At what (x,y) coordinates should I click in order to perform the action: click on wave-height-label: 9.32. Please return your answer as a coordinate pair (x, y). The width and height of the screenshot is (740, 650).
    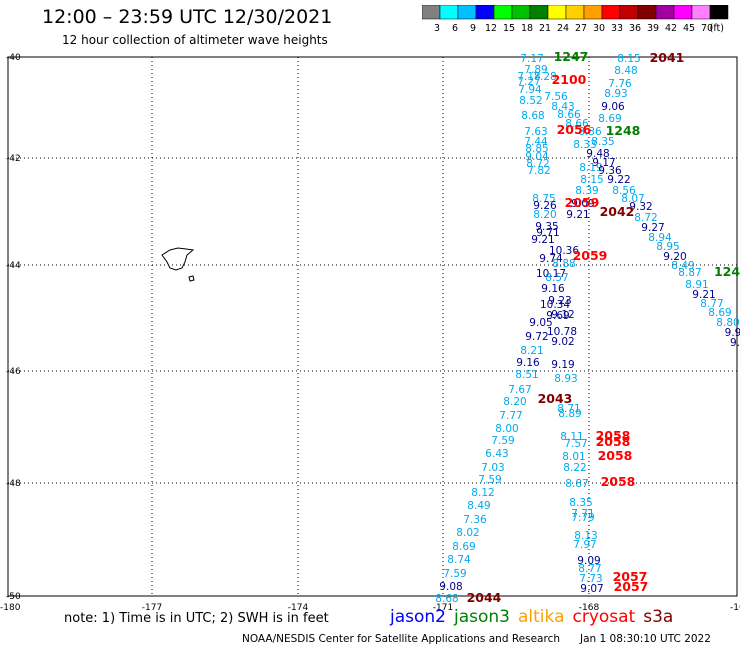
    Looking at the image, I should click on (640, 207).